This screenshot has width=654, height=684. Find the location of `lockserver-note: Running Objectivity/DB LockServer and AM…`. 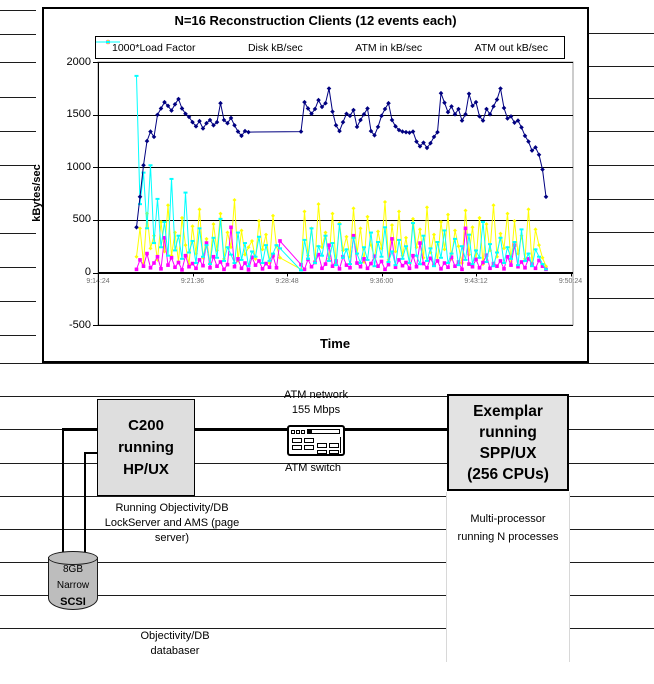

lockserver-note: Running Objectivity/DB LockServer and AM… is located at coordinates (172, 523).